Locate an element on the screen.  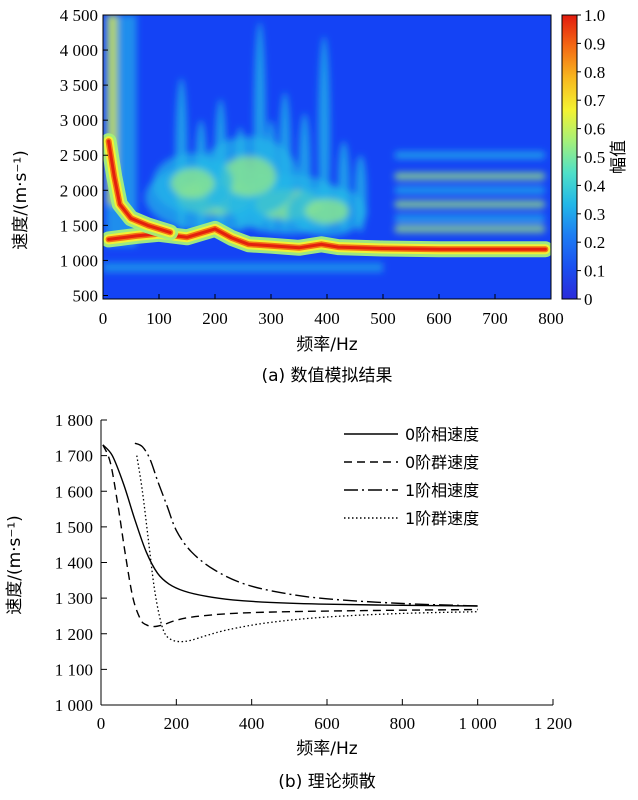
colorbar-ticks: 0 0.1 0.2 0.3 0.4 0.5 0.6 0.7 0.8 0.9 1.0 is located at coordinates (591, 157).